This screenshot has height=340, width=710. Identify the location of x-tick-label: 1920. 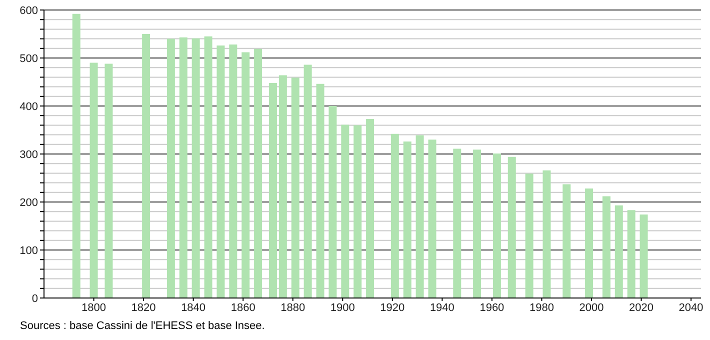
(392, 308).